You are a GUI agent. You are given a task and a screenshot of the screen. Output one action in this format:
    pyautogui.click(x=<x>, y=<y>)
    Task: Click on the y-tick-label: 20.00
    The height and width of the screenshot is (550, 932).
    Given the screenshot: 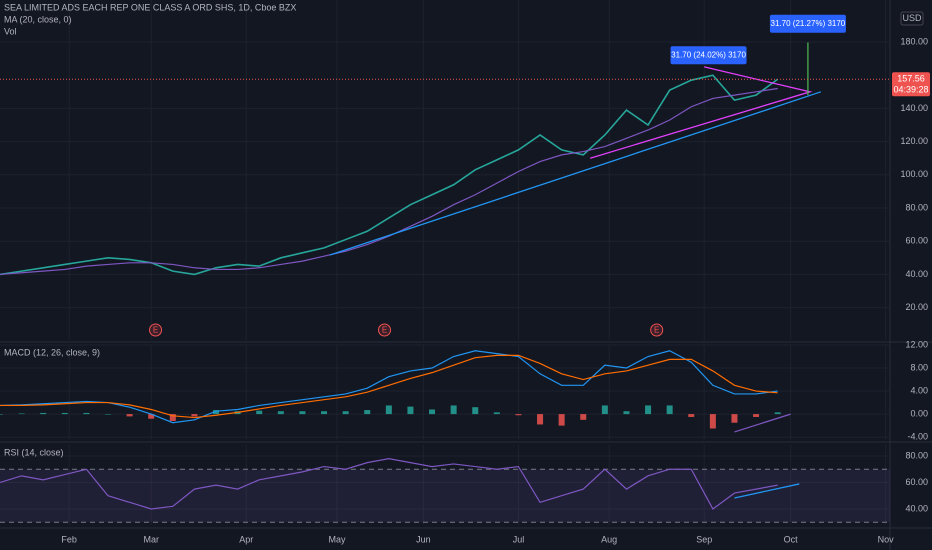 What is the action you would take?
    pyautogui.click(x=916, y=307)
    